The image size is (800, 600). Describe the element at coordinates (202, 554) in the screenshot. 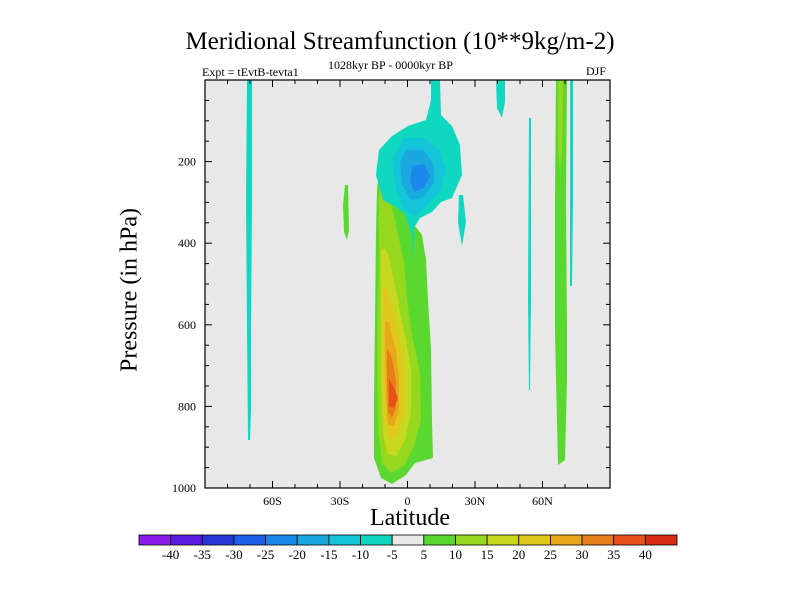

I see `colorbar-label: -35` at that location.